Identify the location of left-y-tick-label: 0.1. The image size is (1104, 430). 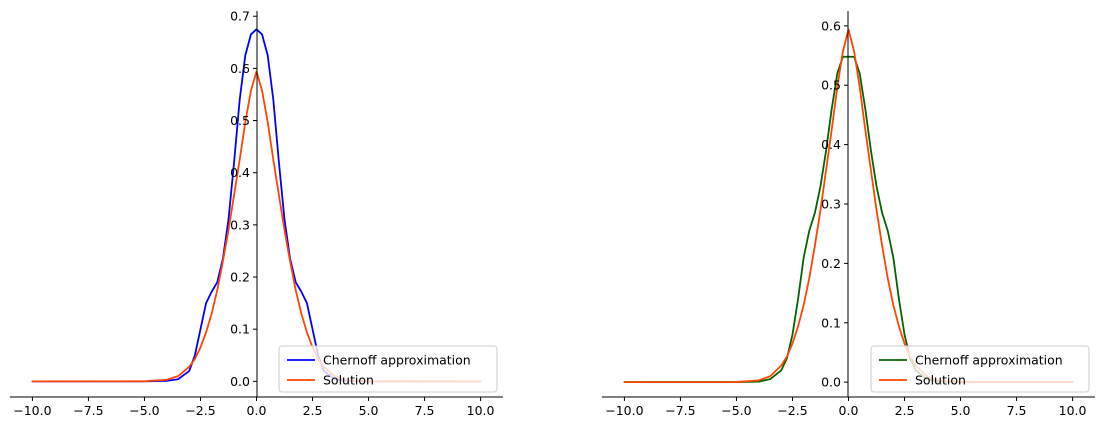
(240, 329).